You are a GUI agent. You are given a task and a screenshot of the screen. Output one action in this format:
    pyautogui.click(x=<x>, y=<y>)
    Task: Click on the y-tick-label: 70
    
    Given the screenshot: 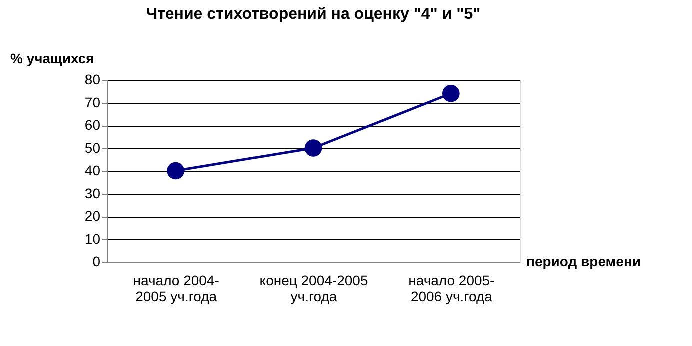 What is the action you would take?
    pyautogui.click(x=92, y=102)
    